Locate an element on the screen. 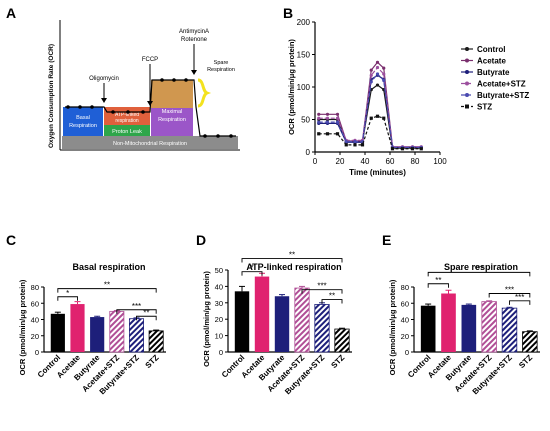 This screenshot has width=550, height=431. oligomycin-arrow-head is located at coordinates (104, 100).